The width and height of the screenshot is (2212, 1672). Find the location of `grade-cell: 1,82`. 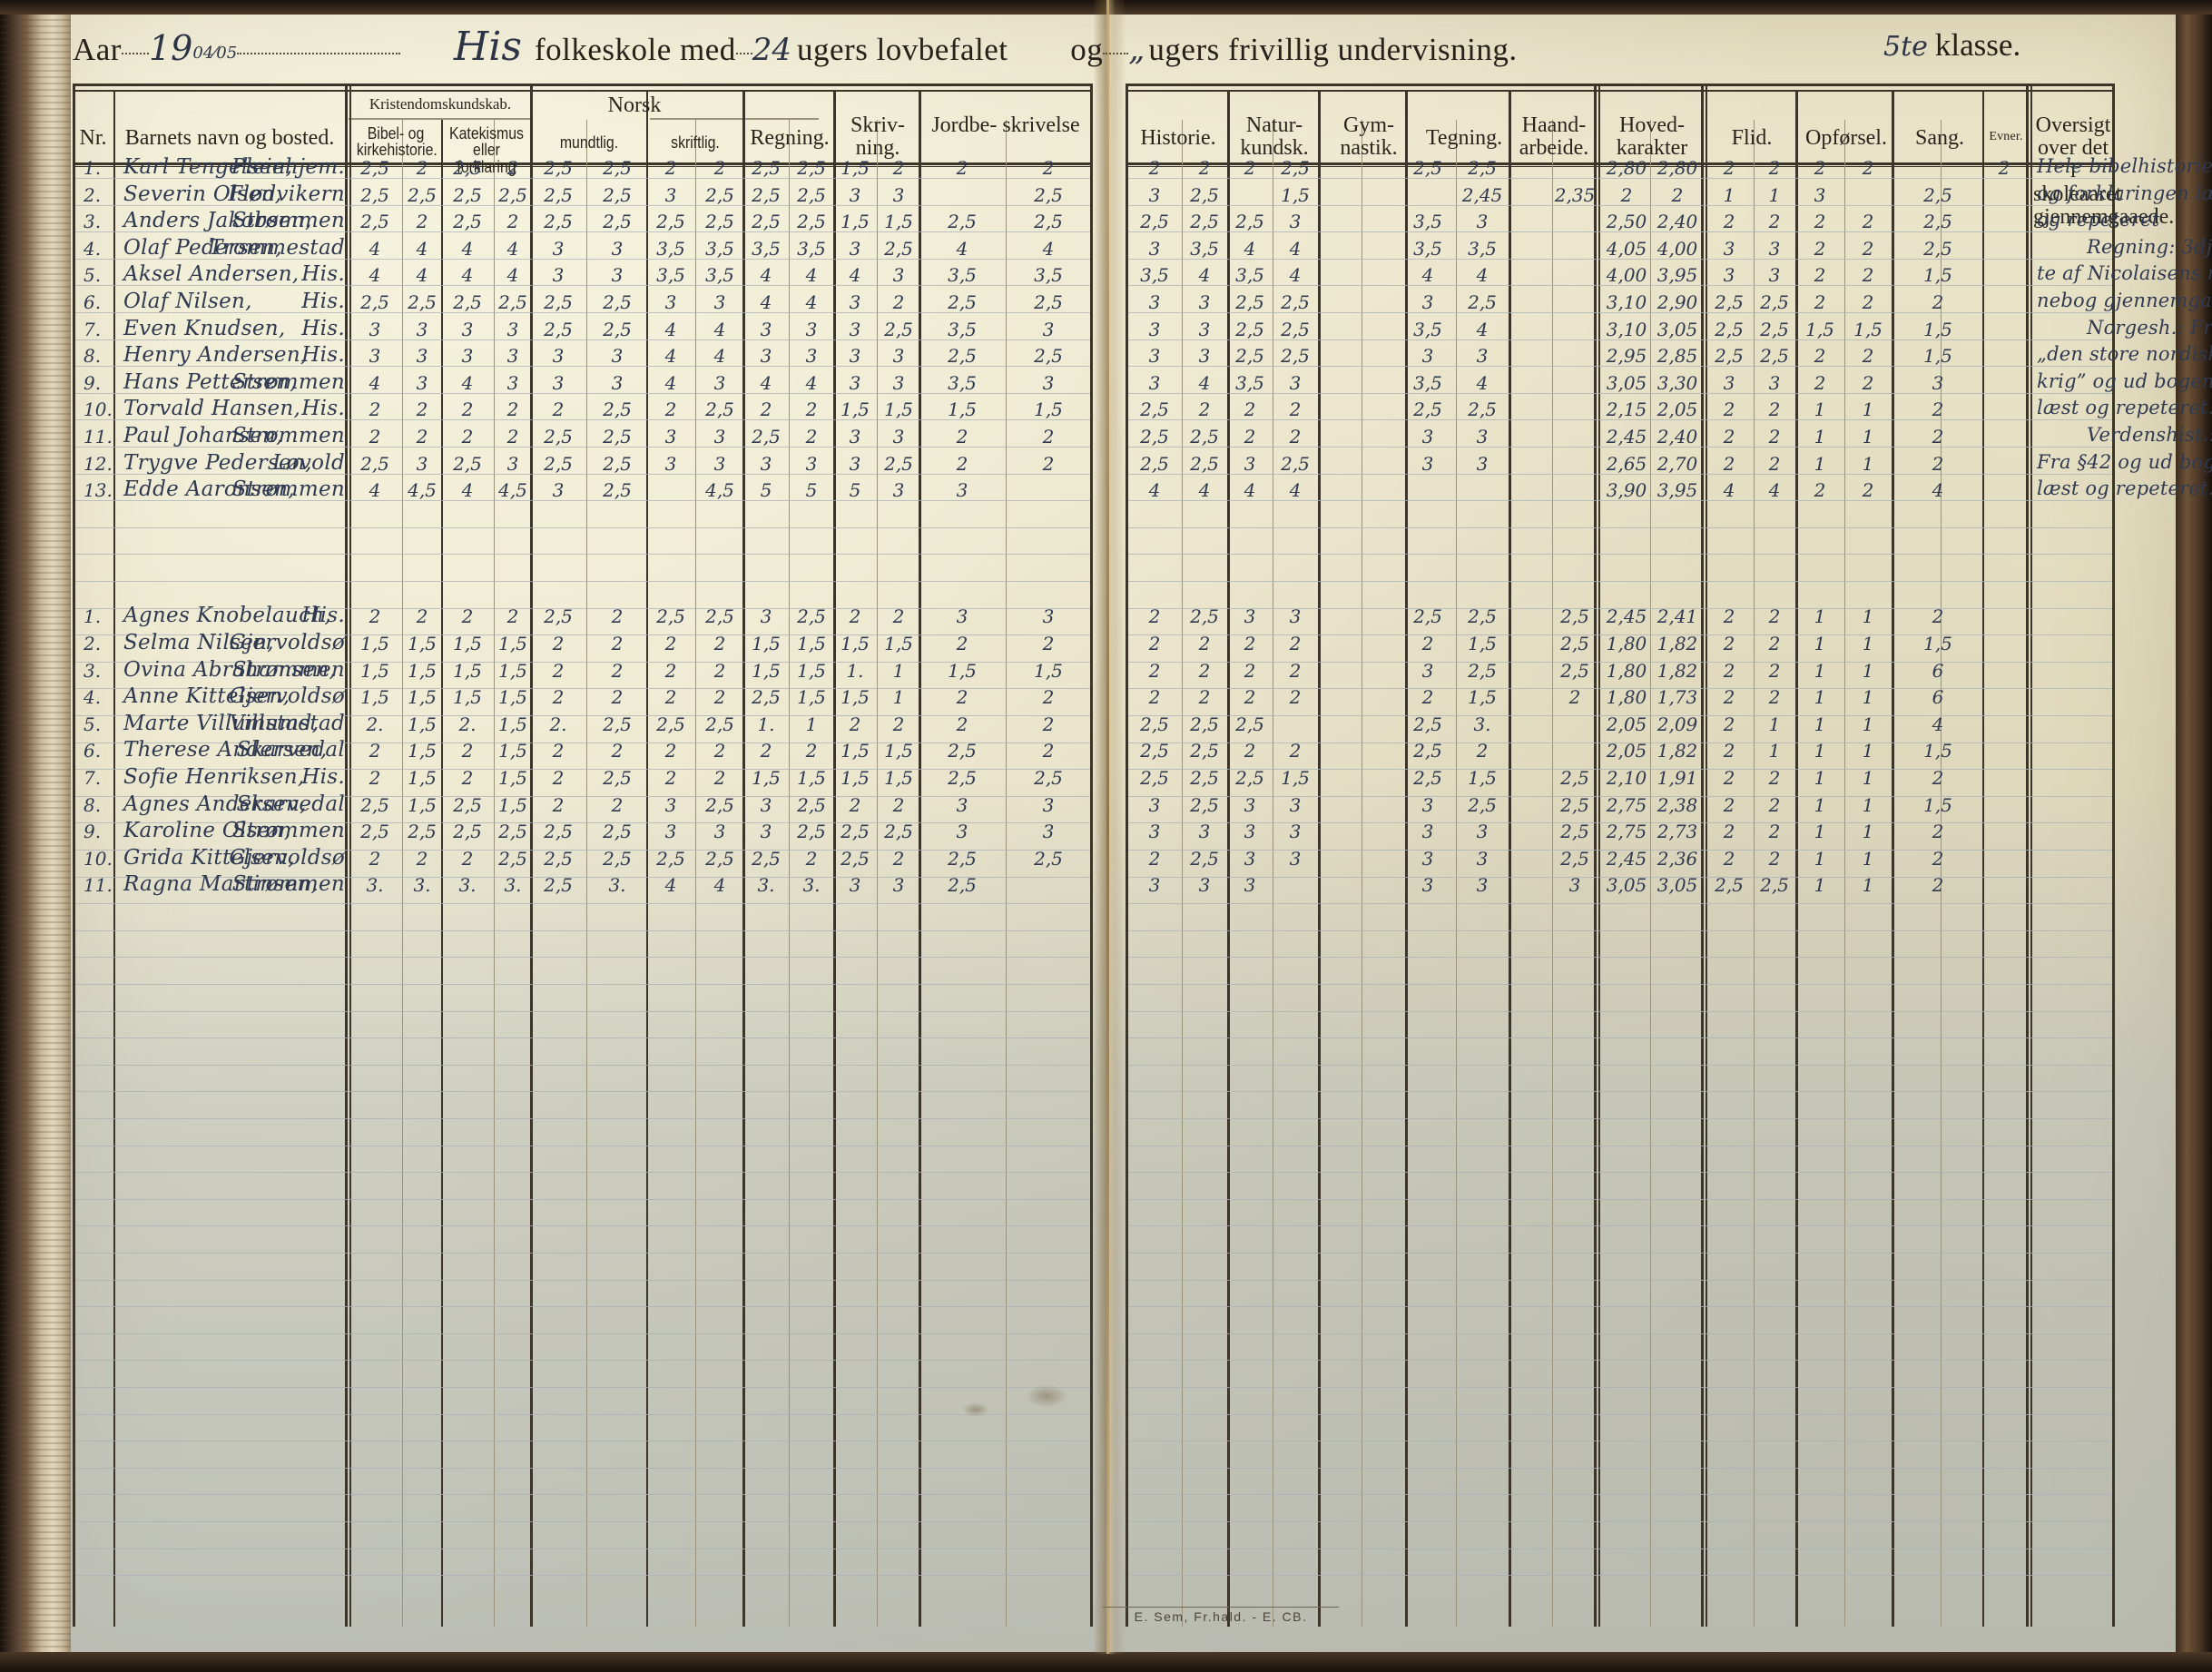

grade-cell: 1,82 is located at coordinates (1677, 751).